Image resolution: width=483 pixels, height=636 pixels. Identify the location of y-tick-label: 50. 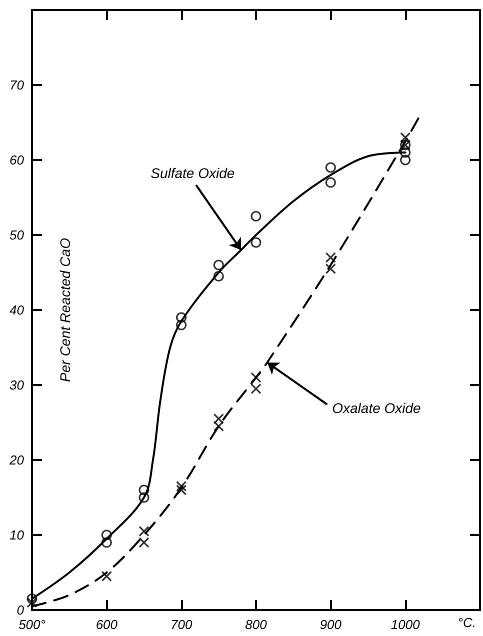
(17, 235).